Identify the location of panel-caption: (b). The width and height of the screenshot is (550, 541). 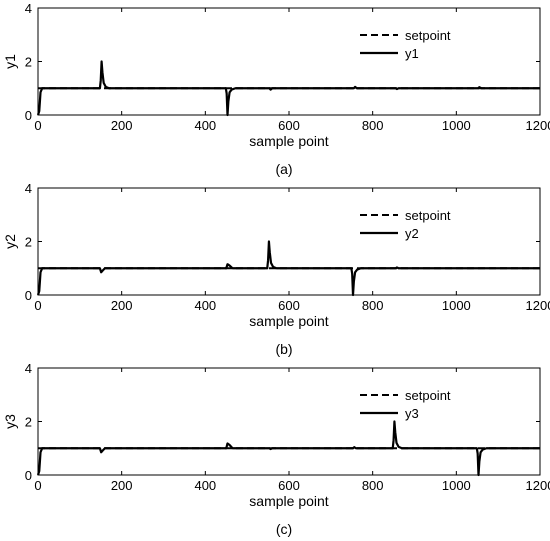
(283, 349).